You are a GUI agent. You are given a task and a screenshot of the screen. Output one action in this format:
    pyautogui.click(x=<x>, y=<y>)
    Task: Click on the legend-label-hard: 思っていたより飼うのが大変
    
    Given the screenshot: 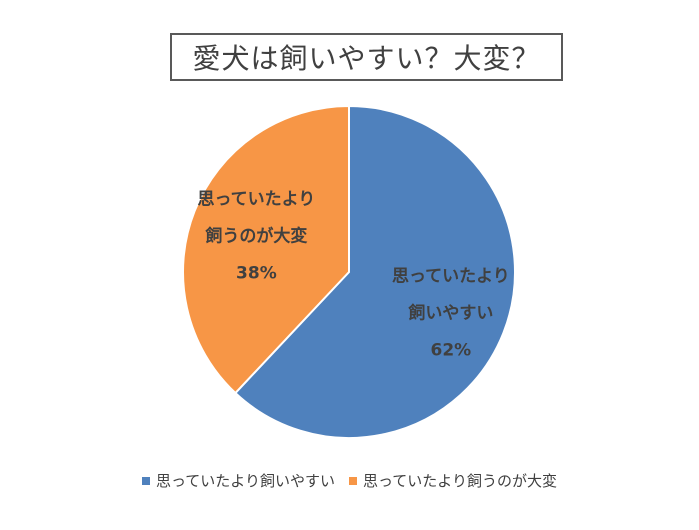 What is the action you would take?
    pyautogui.click(x=460, y=481)
    